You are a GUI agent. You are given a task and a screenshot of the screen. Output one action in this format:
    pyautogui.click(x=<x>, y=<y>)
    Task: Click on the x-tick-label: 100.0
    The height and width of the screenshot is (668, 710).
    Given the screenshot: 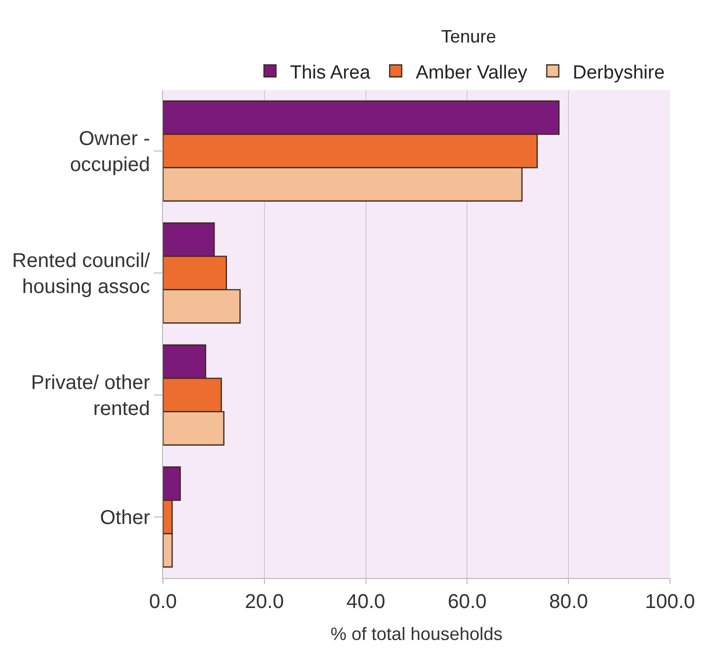 What is the action you would take?
    pyautogui.click(x=670, y=602)
    